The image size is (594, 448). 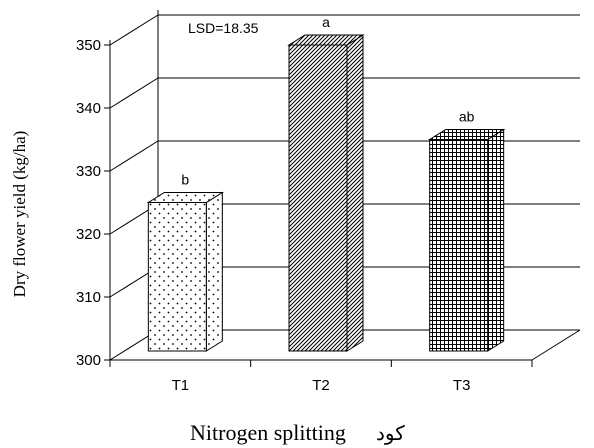 I want to click on x-tick-label: T2, so click(x=321, y=385).